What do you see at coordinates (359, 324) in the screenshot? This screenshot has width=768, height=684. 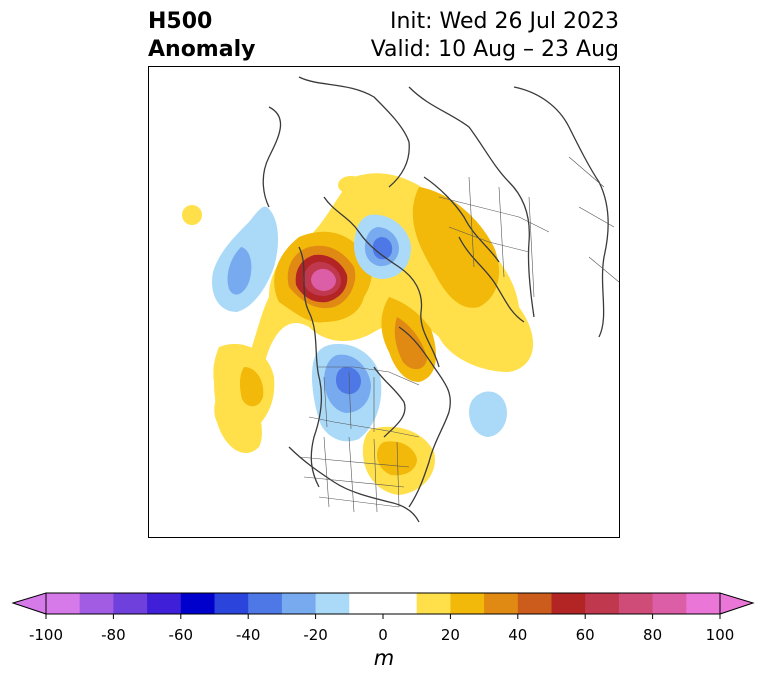 I see `negative-anomalies` at bounding box center [359, 324].